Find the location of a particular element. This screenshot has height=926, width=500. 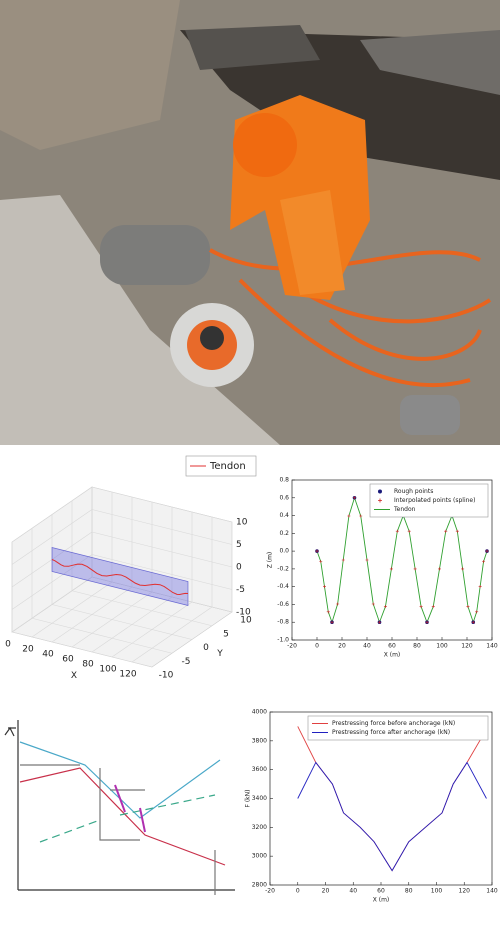

y-tick-label: -0.8 is located at coordinates (283, 622).